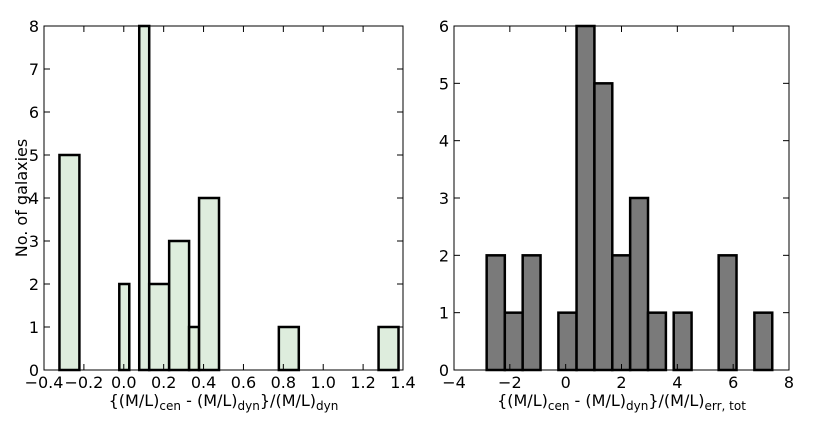  I want to click on x-tick-label: −0.2, so click(83, 382).